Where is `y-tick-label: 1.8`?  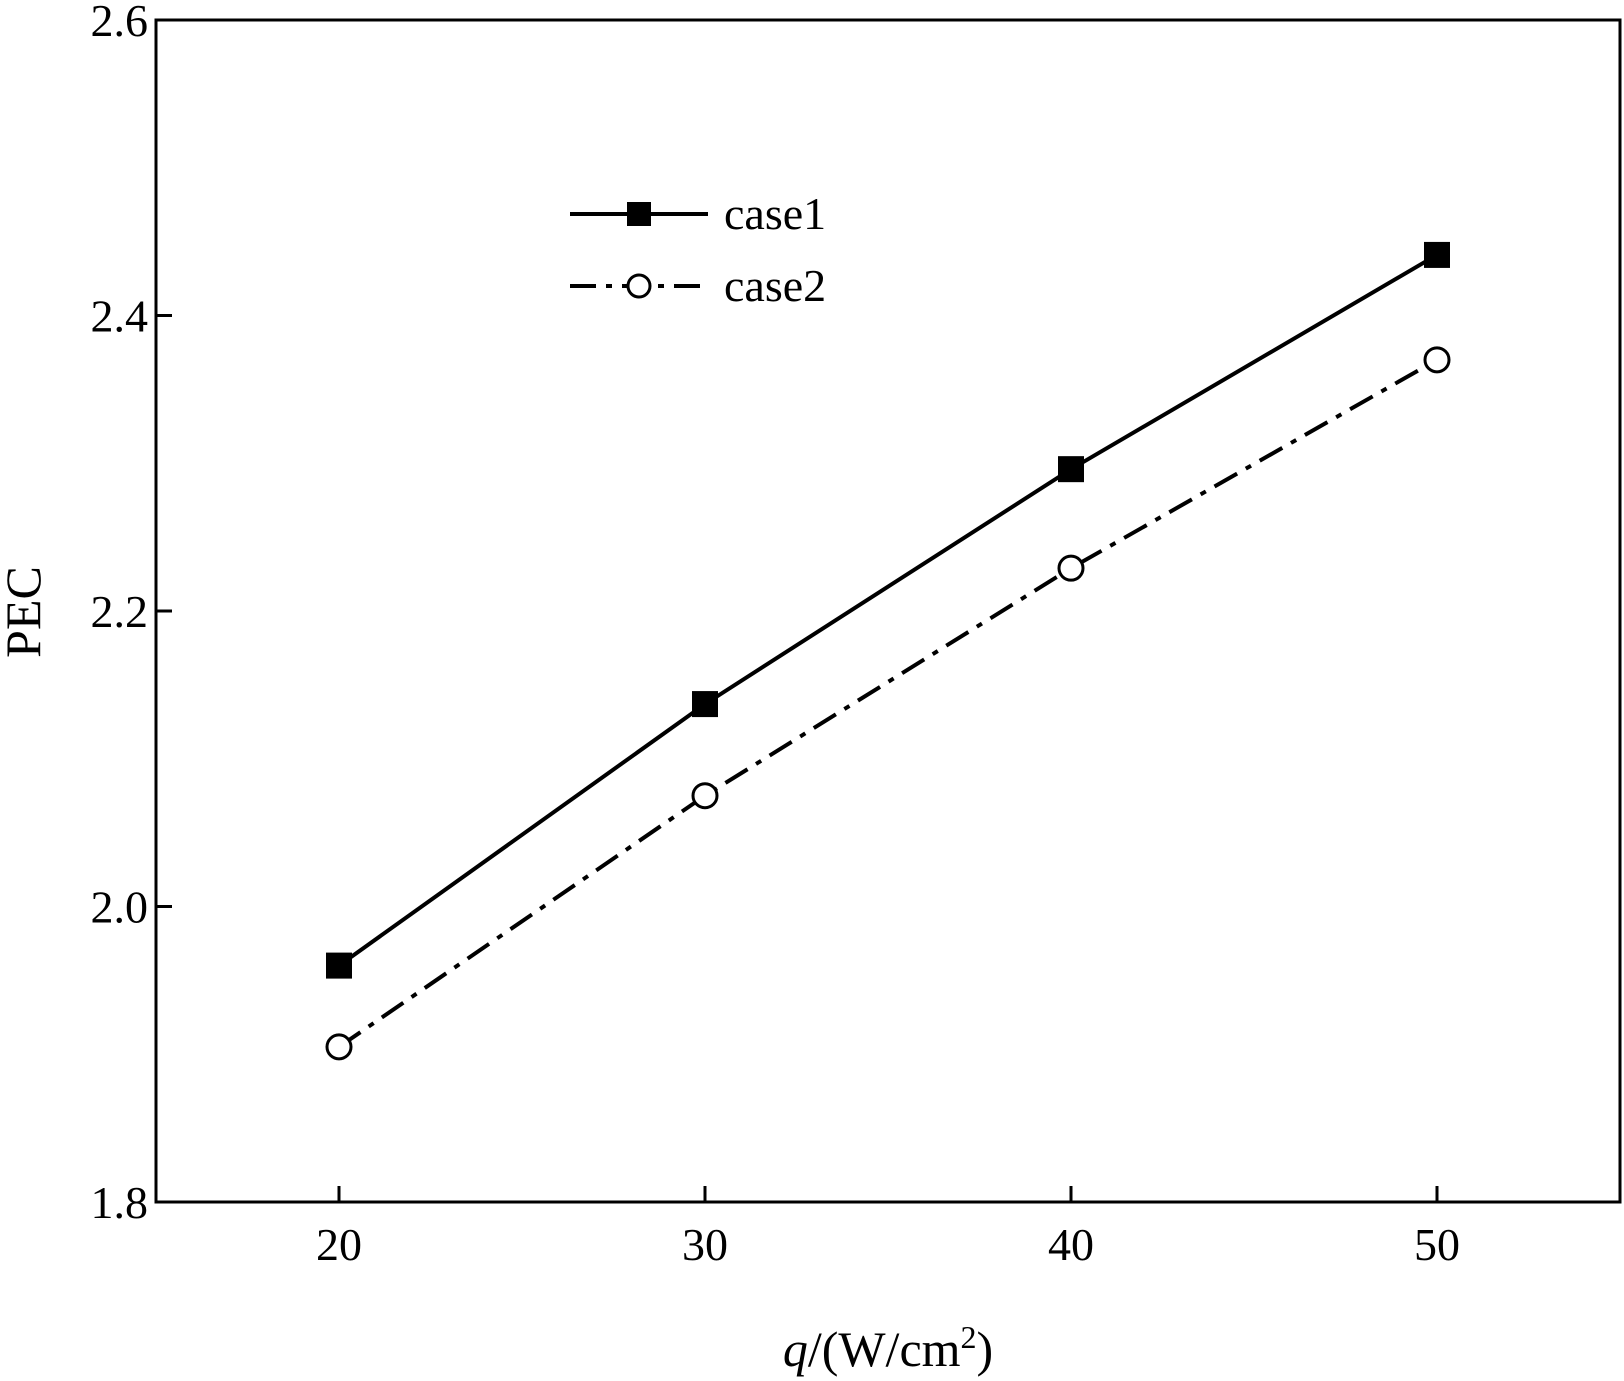
y-tick-label: 1.8 is located at coordinates (120, 1202).